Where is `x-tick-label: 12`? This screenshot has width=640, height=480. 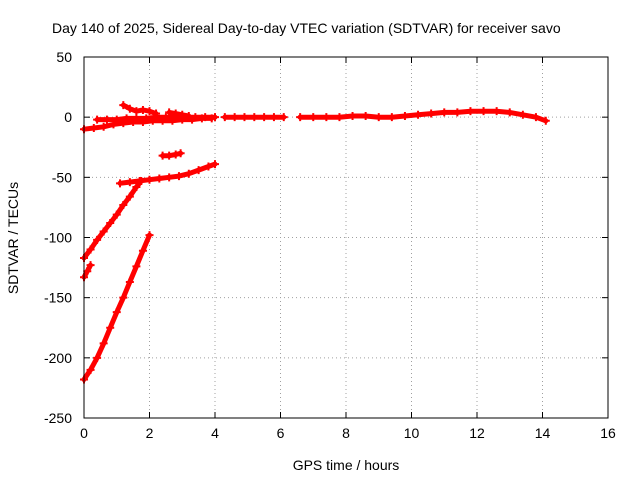
x-tick-label: 12 is located at coordinates (477, 433).